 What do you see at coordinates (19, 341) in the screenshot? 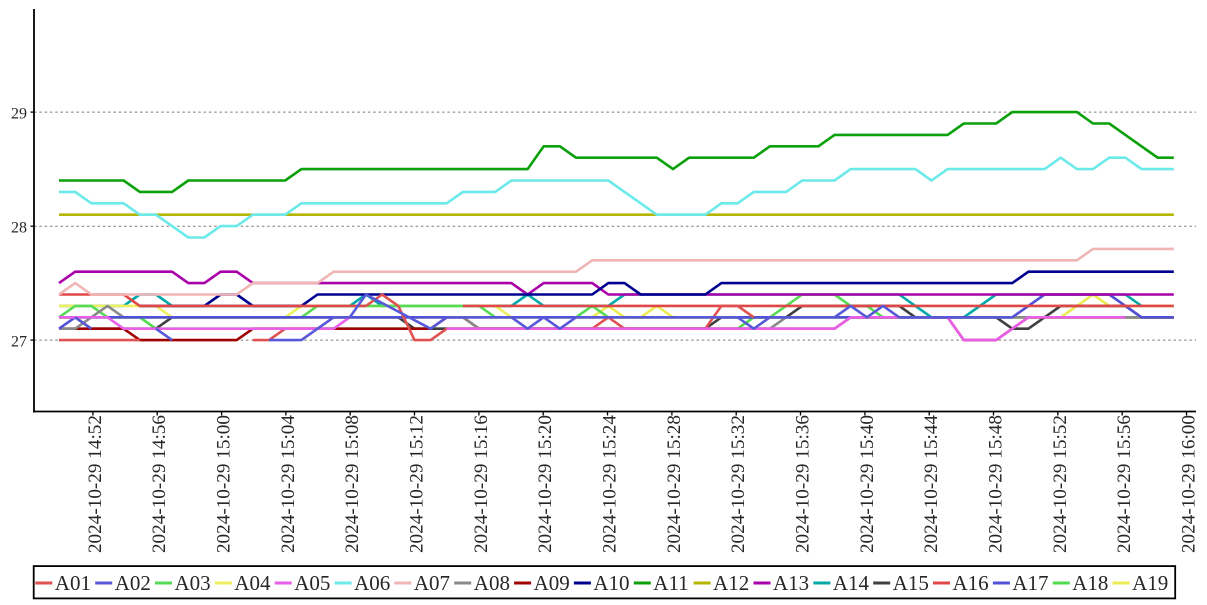
I see `svg-text: 27` at bounding box center [19, 341].